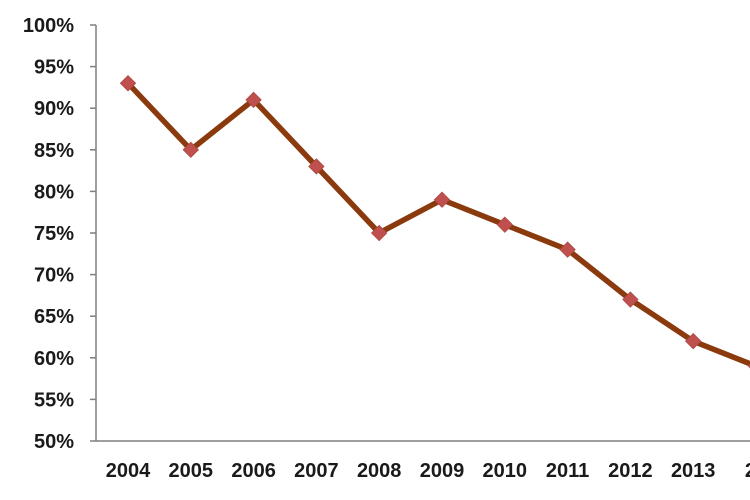 This screenshot has width=750, height=500. I want to click on y-tick-label: 65%, so click(54, 317).